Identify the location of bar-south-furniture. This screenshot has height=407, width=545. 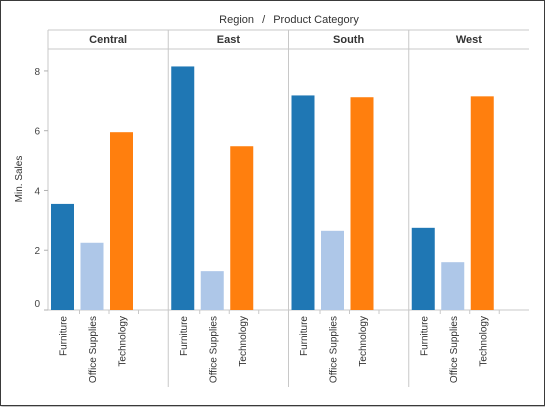
(303, 203).